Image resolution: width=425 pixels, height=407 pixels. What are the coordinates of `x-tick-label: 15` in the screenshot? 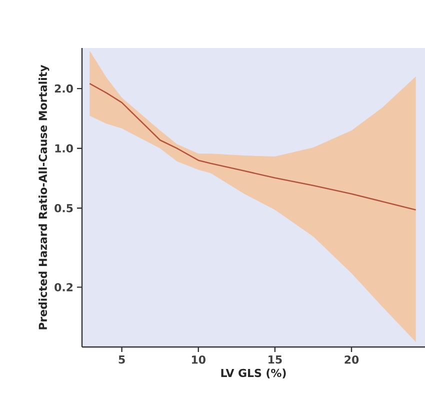 It's located at (275, 360).